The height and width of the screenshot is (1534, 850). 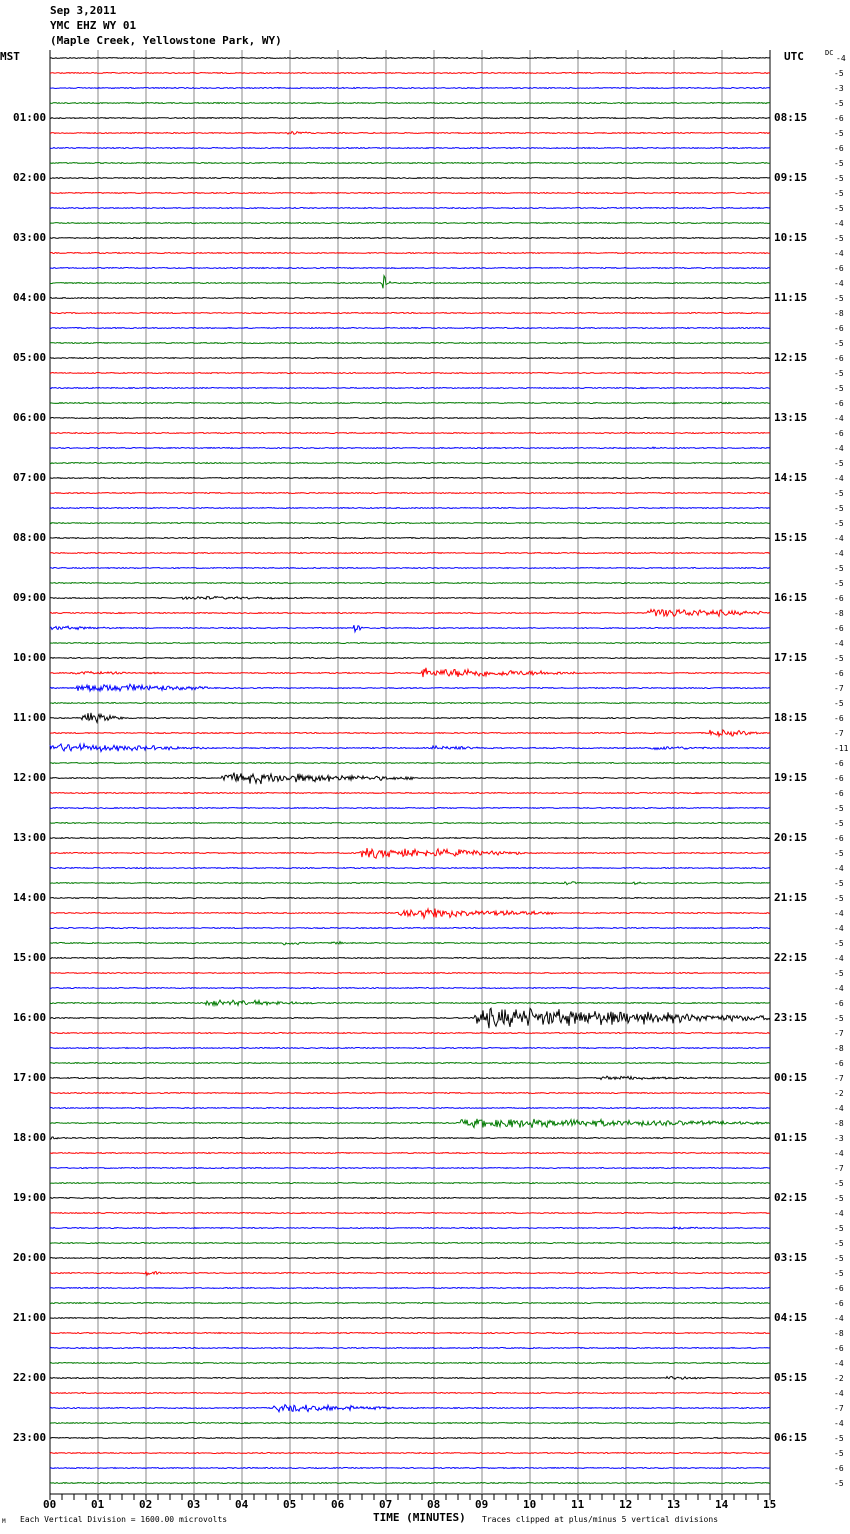 What do you see at coordinates (30, 837) in the screenshot?
I see `mst-hour-label: 13:00` at bounding box center [30, 837].